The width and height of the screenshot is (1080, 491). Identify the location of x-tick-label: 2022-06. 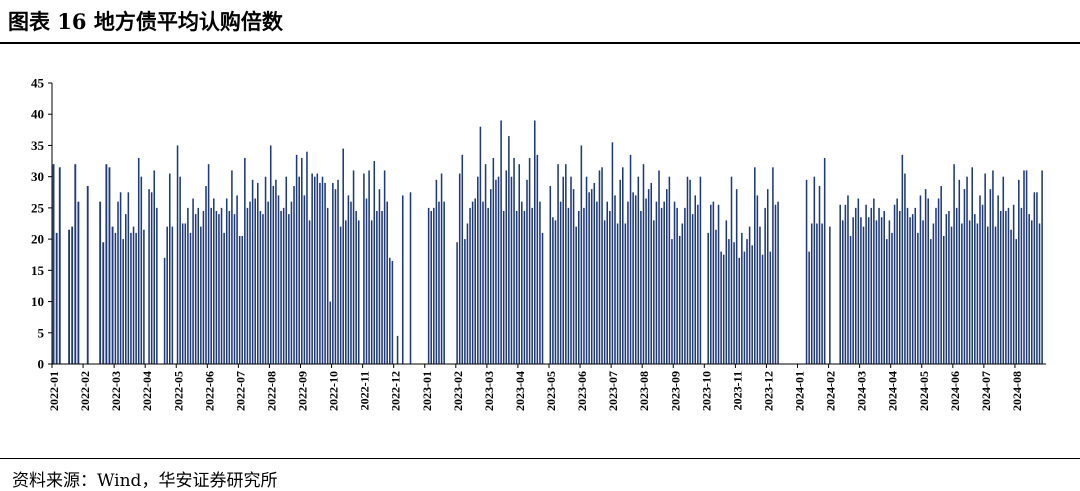
(209, 391).